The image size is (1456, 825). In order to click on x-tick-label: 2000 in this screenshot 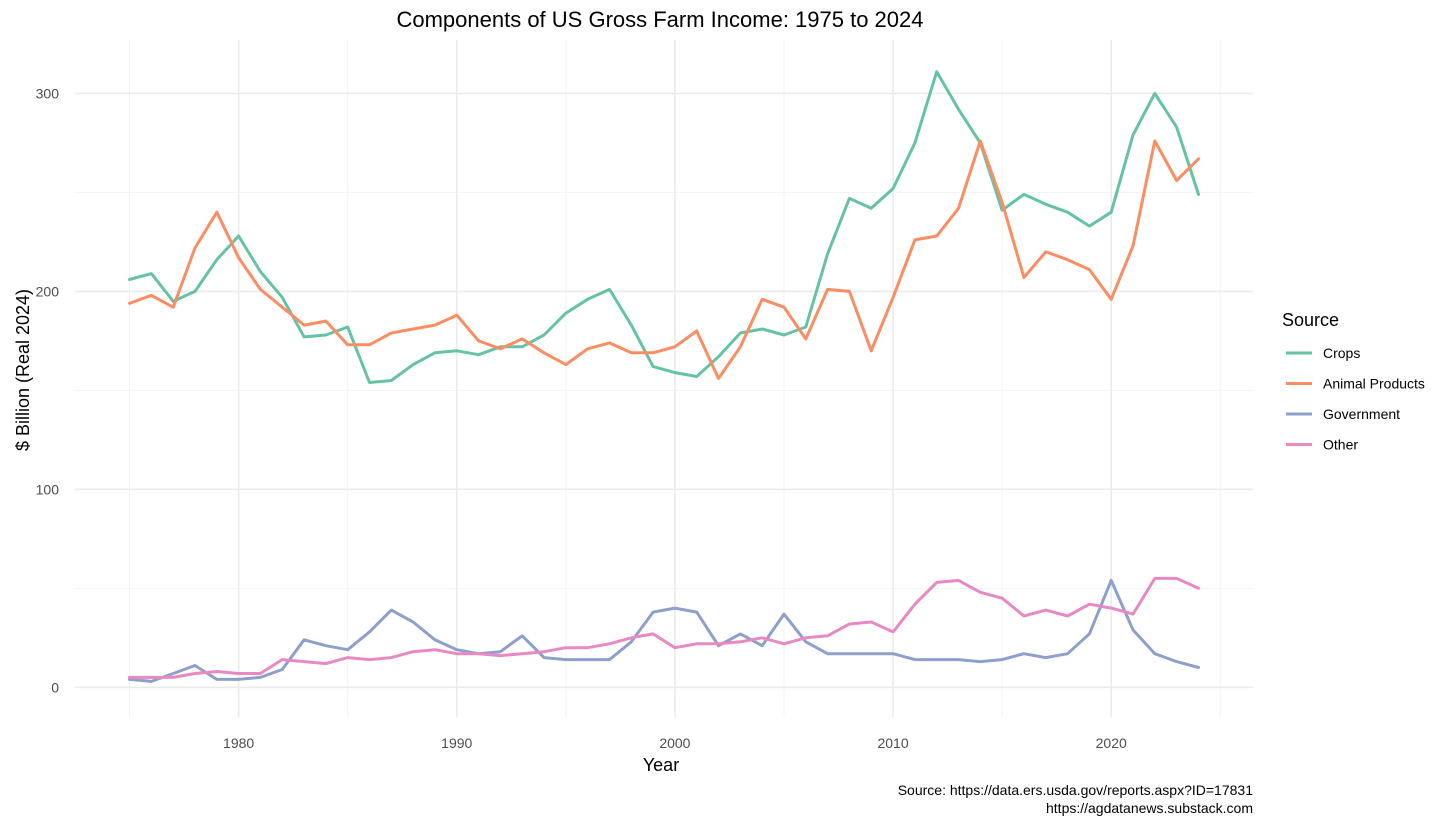, I will do `click(674, 743)`.